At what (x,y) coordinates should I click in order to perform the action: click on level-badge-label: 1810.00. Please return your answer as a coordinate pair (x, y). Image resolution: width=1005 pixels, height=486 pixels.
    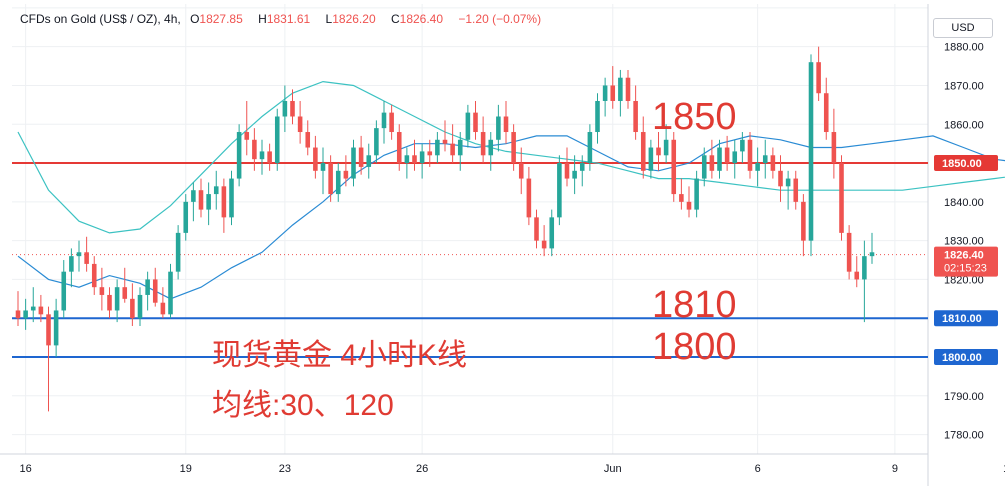
    Looking at the image, I should click on (962, 319).